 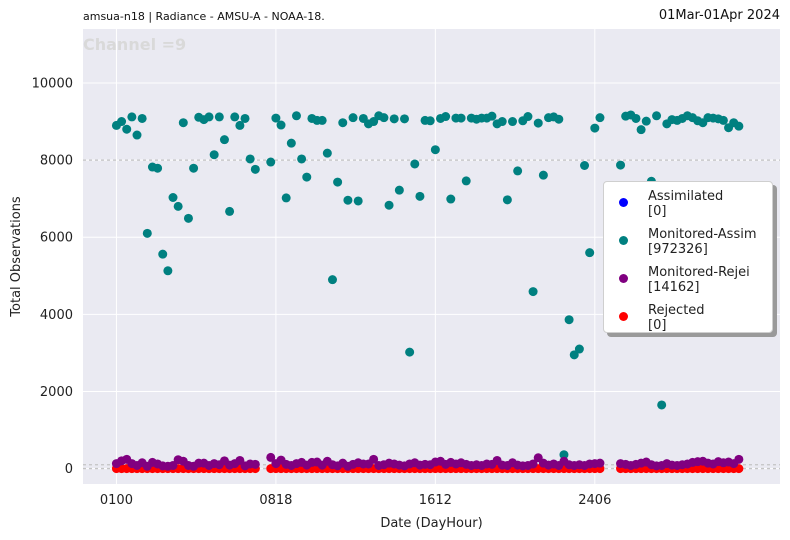 I want to click on legend-entry-monitored-assim: Monitored-Assim [972326], so click(x=688, y=242).